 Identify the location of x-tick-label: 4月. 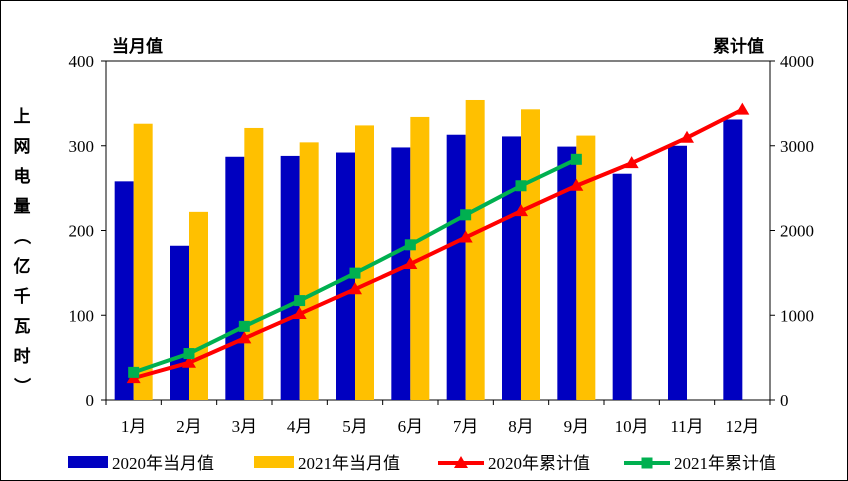
(300, 426).